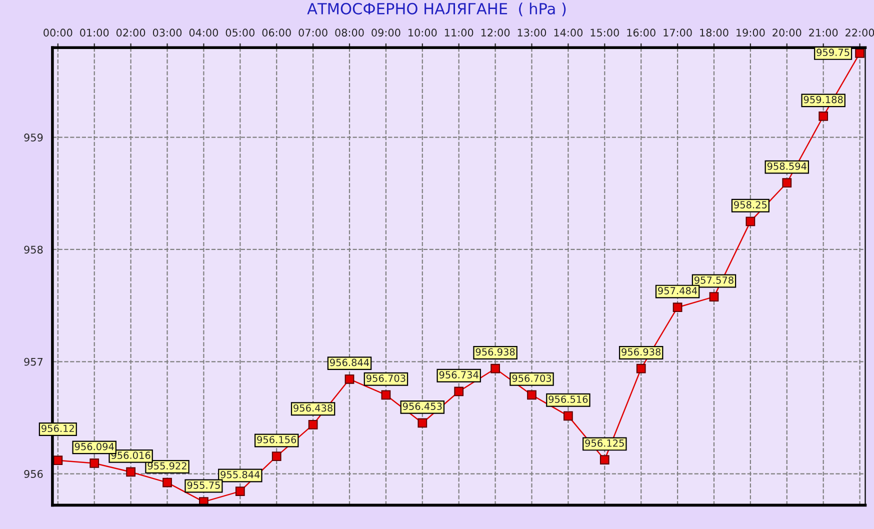 Image resolution: width=874 pixels, height=529 pixels. I want to click on data-label: 955.922, so click(167, 466).